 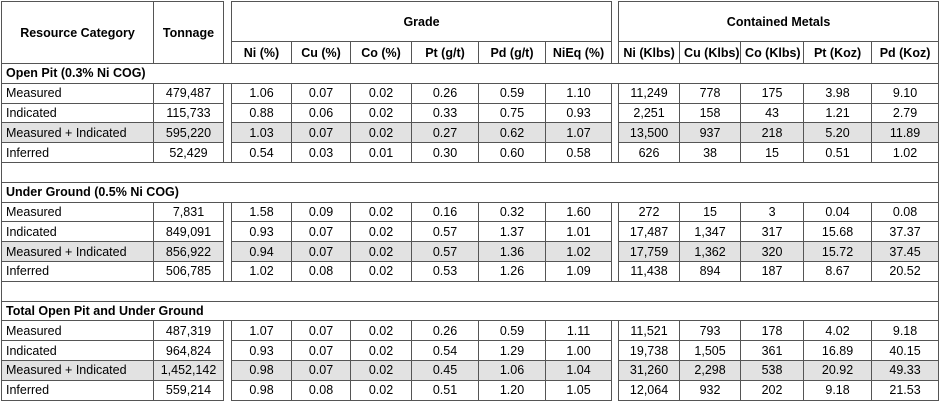 I want to click on value-cell: 487,319, so click(x=188, y=331).